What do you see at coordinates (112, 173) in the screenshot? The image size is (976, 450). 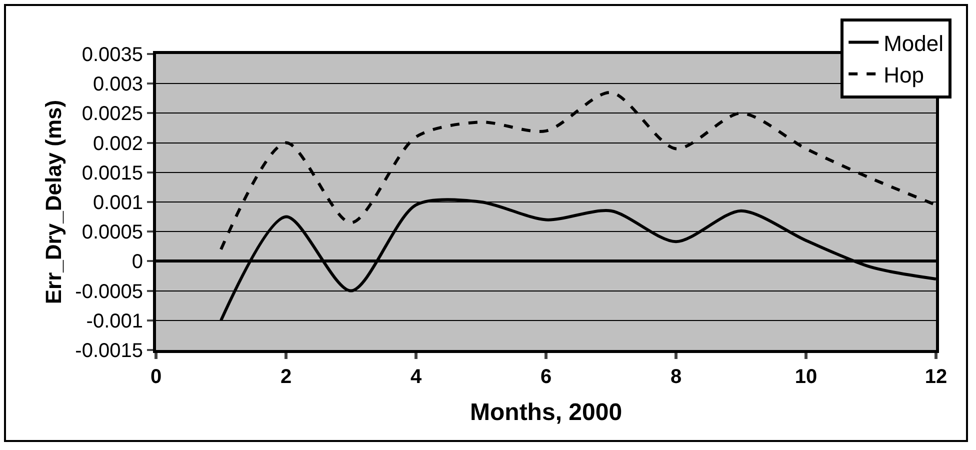 I see `y-tick-label: 0.0015` at bounding box center [112, 173].